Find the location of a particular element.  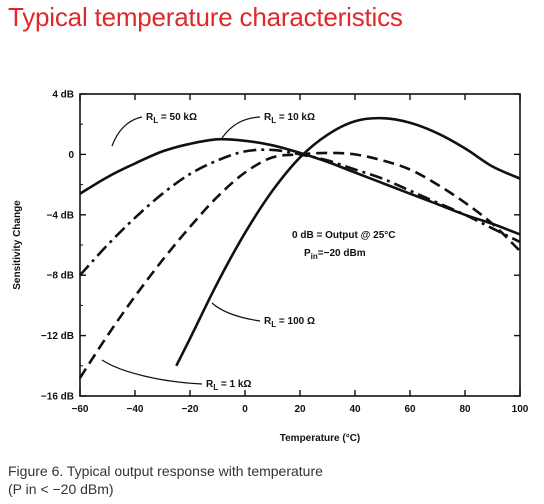

series-label-rl-10k-leader is located at coordinates (241, 127).